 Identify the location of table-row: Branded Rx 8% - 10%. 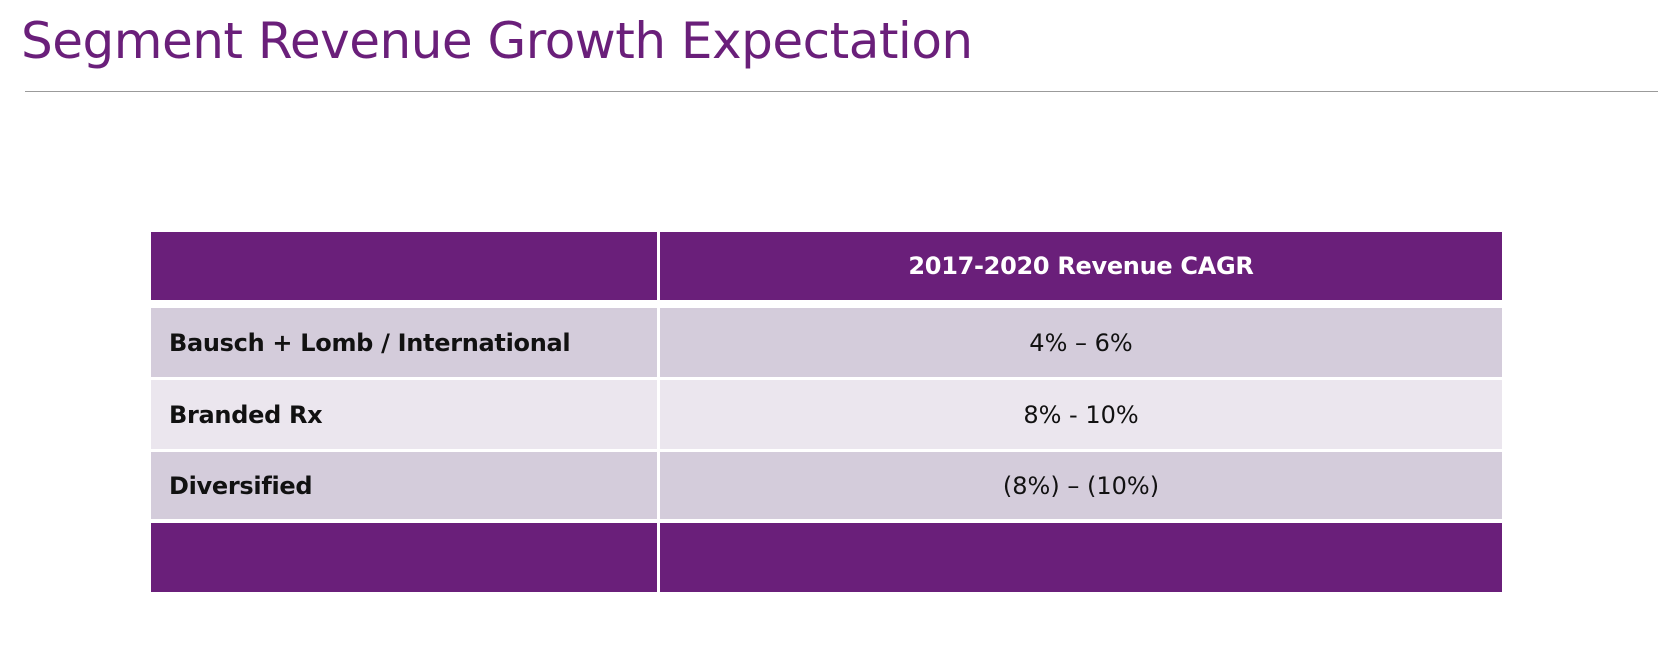
(826, 416).